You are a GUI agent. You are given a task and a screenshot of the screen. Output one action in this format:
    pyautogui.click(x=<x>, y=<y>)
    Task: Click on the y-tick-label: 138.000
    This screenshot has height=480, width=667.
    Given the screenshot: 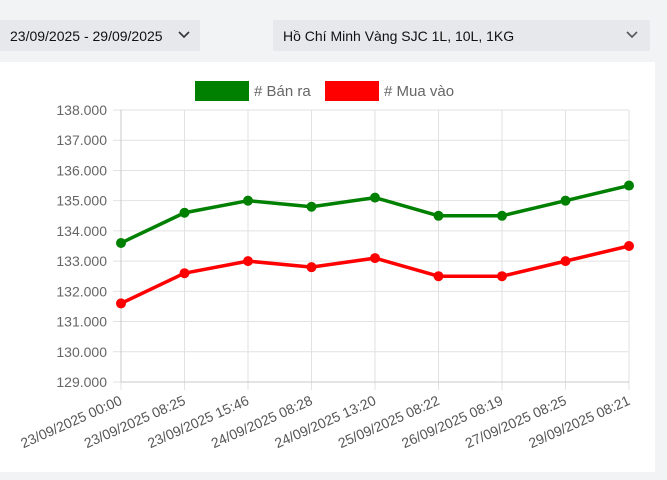 What is the action you would take?
    pyautogui.click(x=81, y=110)
    